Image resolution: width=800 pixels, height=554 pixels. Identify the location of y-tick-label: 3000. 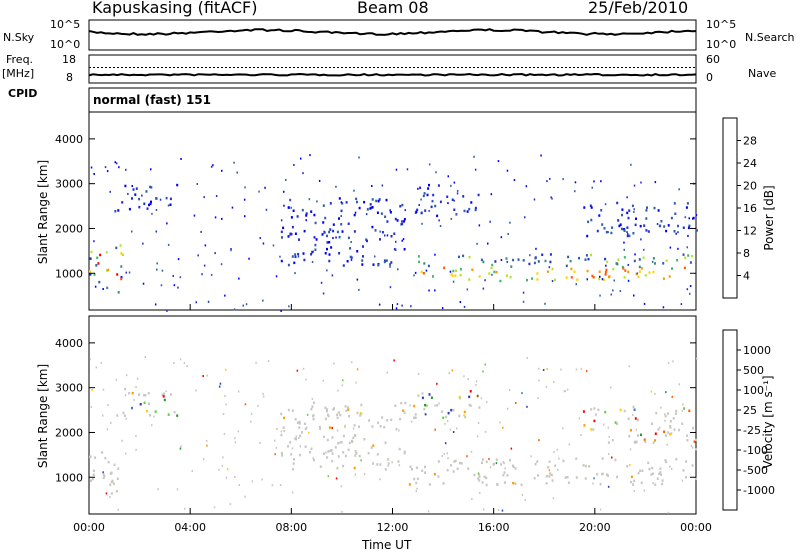
(69, 184).